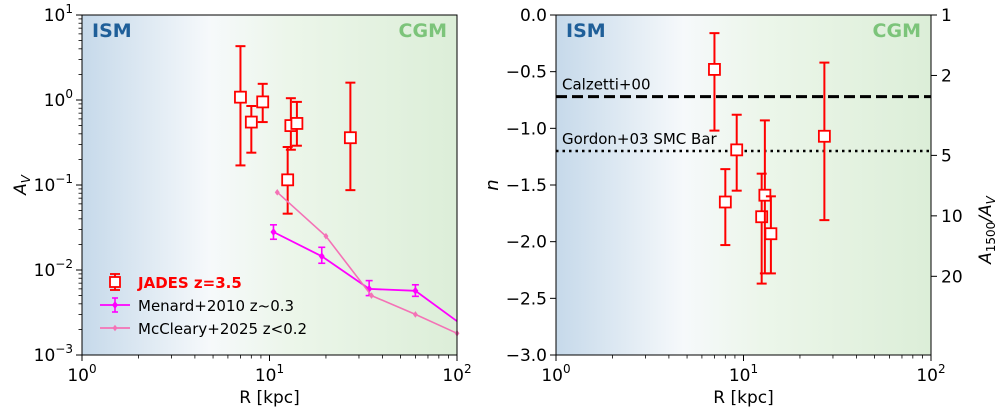 Image resolution: width=996 pixels, height=415 pixels. Describe the element at coordinates (69, 9) in the screenshot. I see `y-tick-label-exponent: 1` at that location.